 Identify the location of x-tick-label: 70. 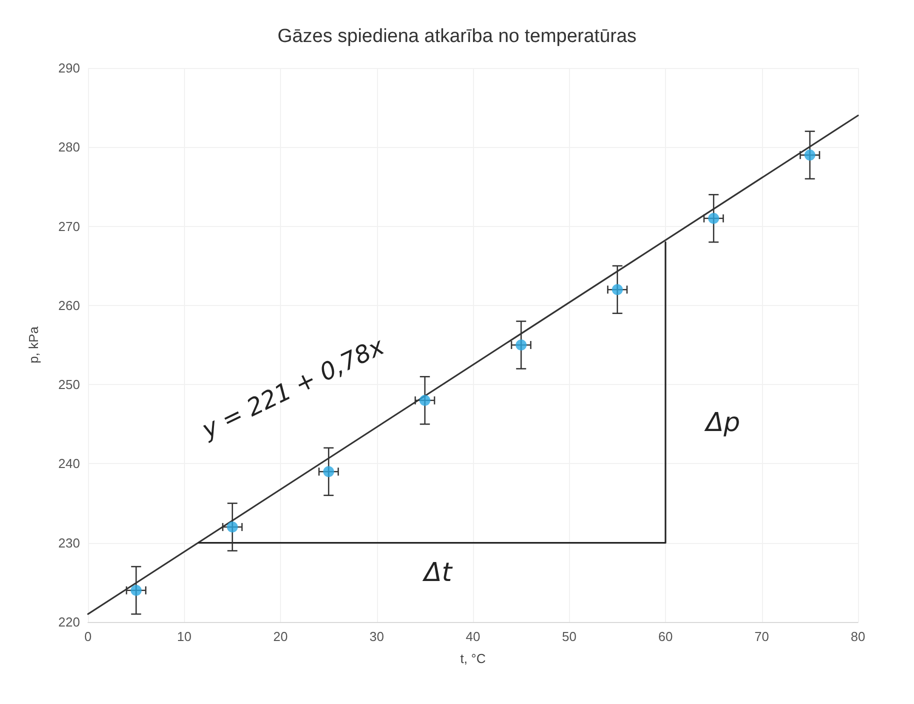
(761, 636).